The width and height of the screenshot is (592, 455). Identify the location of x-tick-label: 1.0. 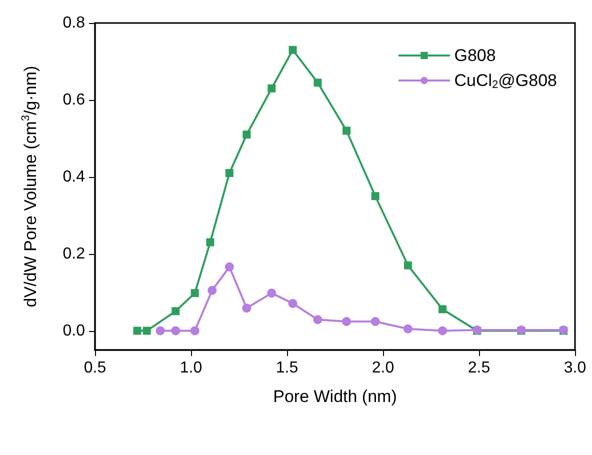
(191, 368).